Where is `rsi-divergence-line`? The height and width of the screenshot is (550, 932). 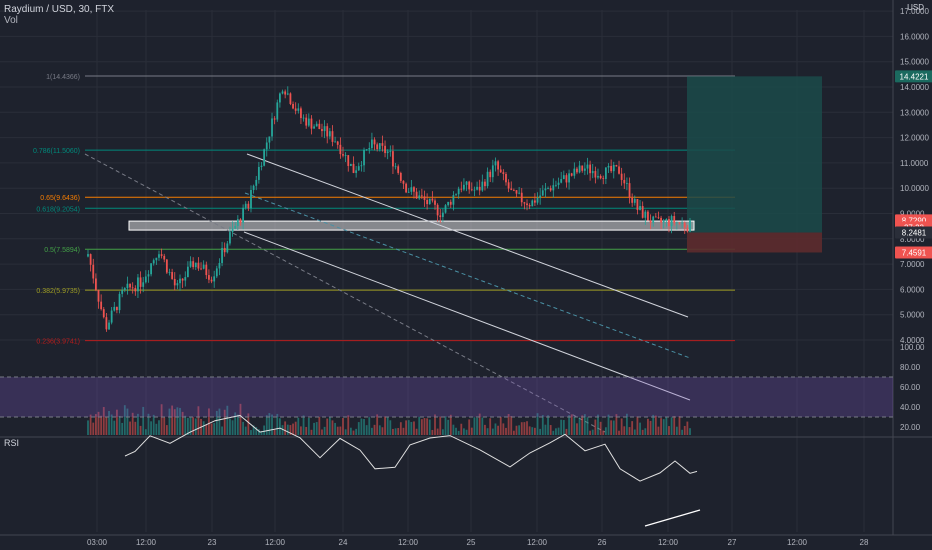 rsi-divergence-line is located at coordinates (672, 518).